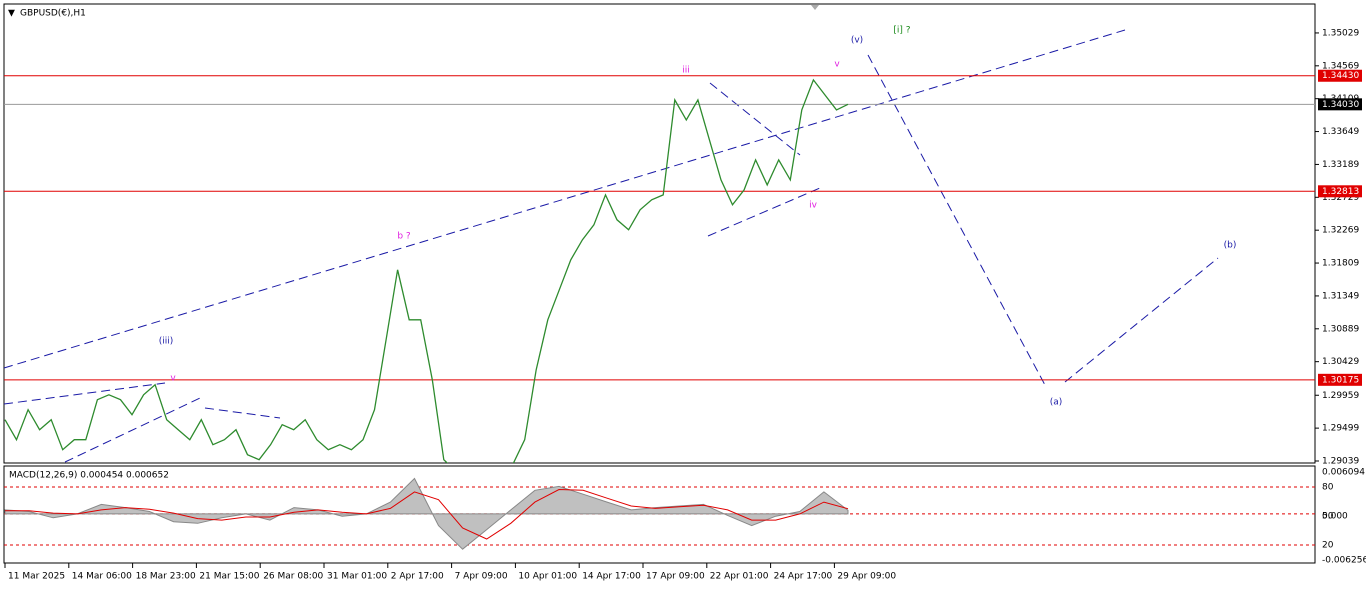 Image resolution: width=1366 pixels, height=592 pixels. Describe the element at coordinates (1328, 517) in the screenshot. I see `macd-axis-label: 50` at that location.